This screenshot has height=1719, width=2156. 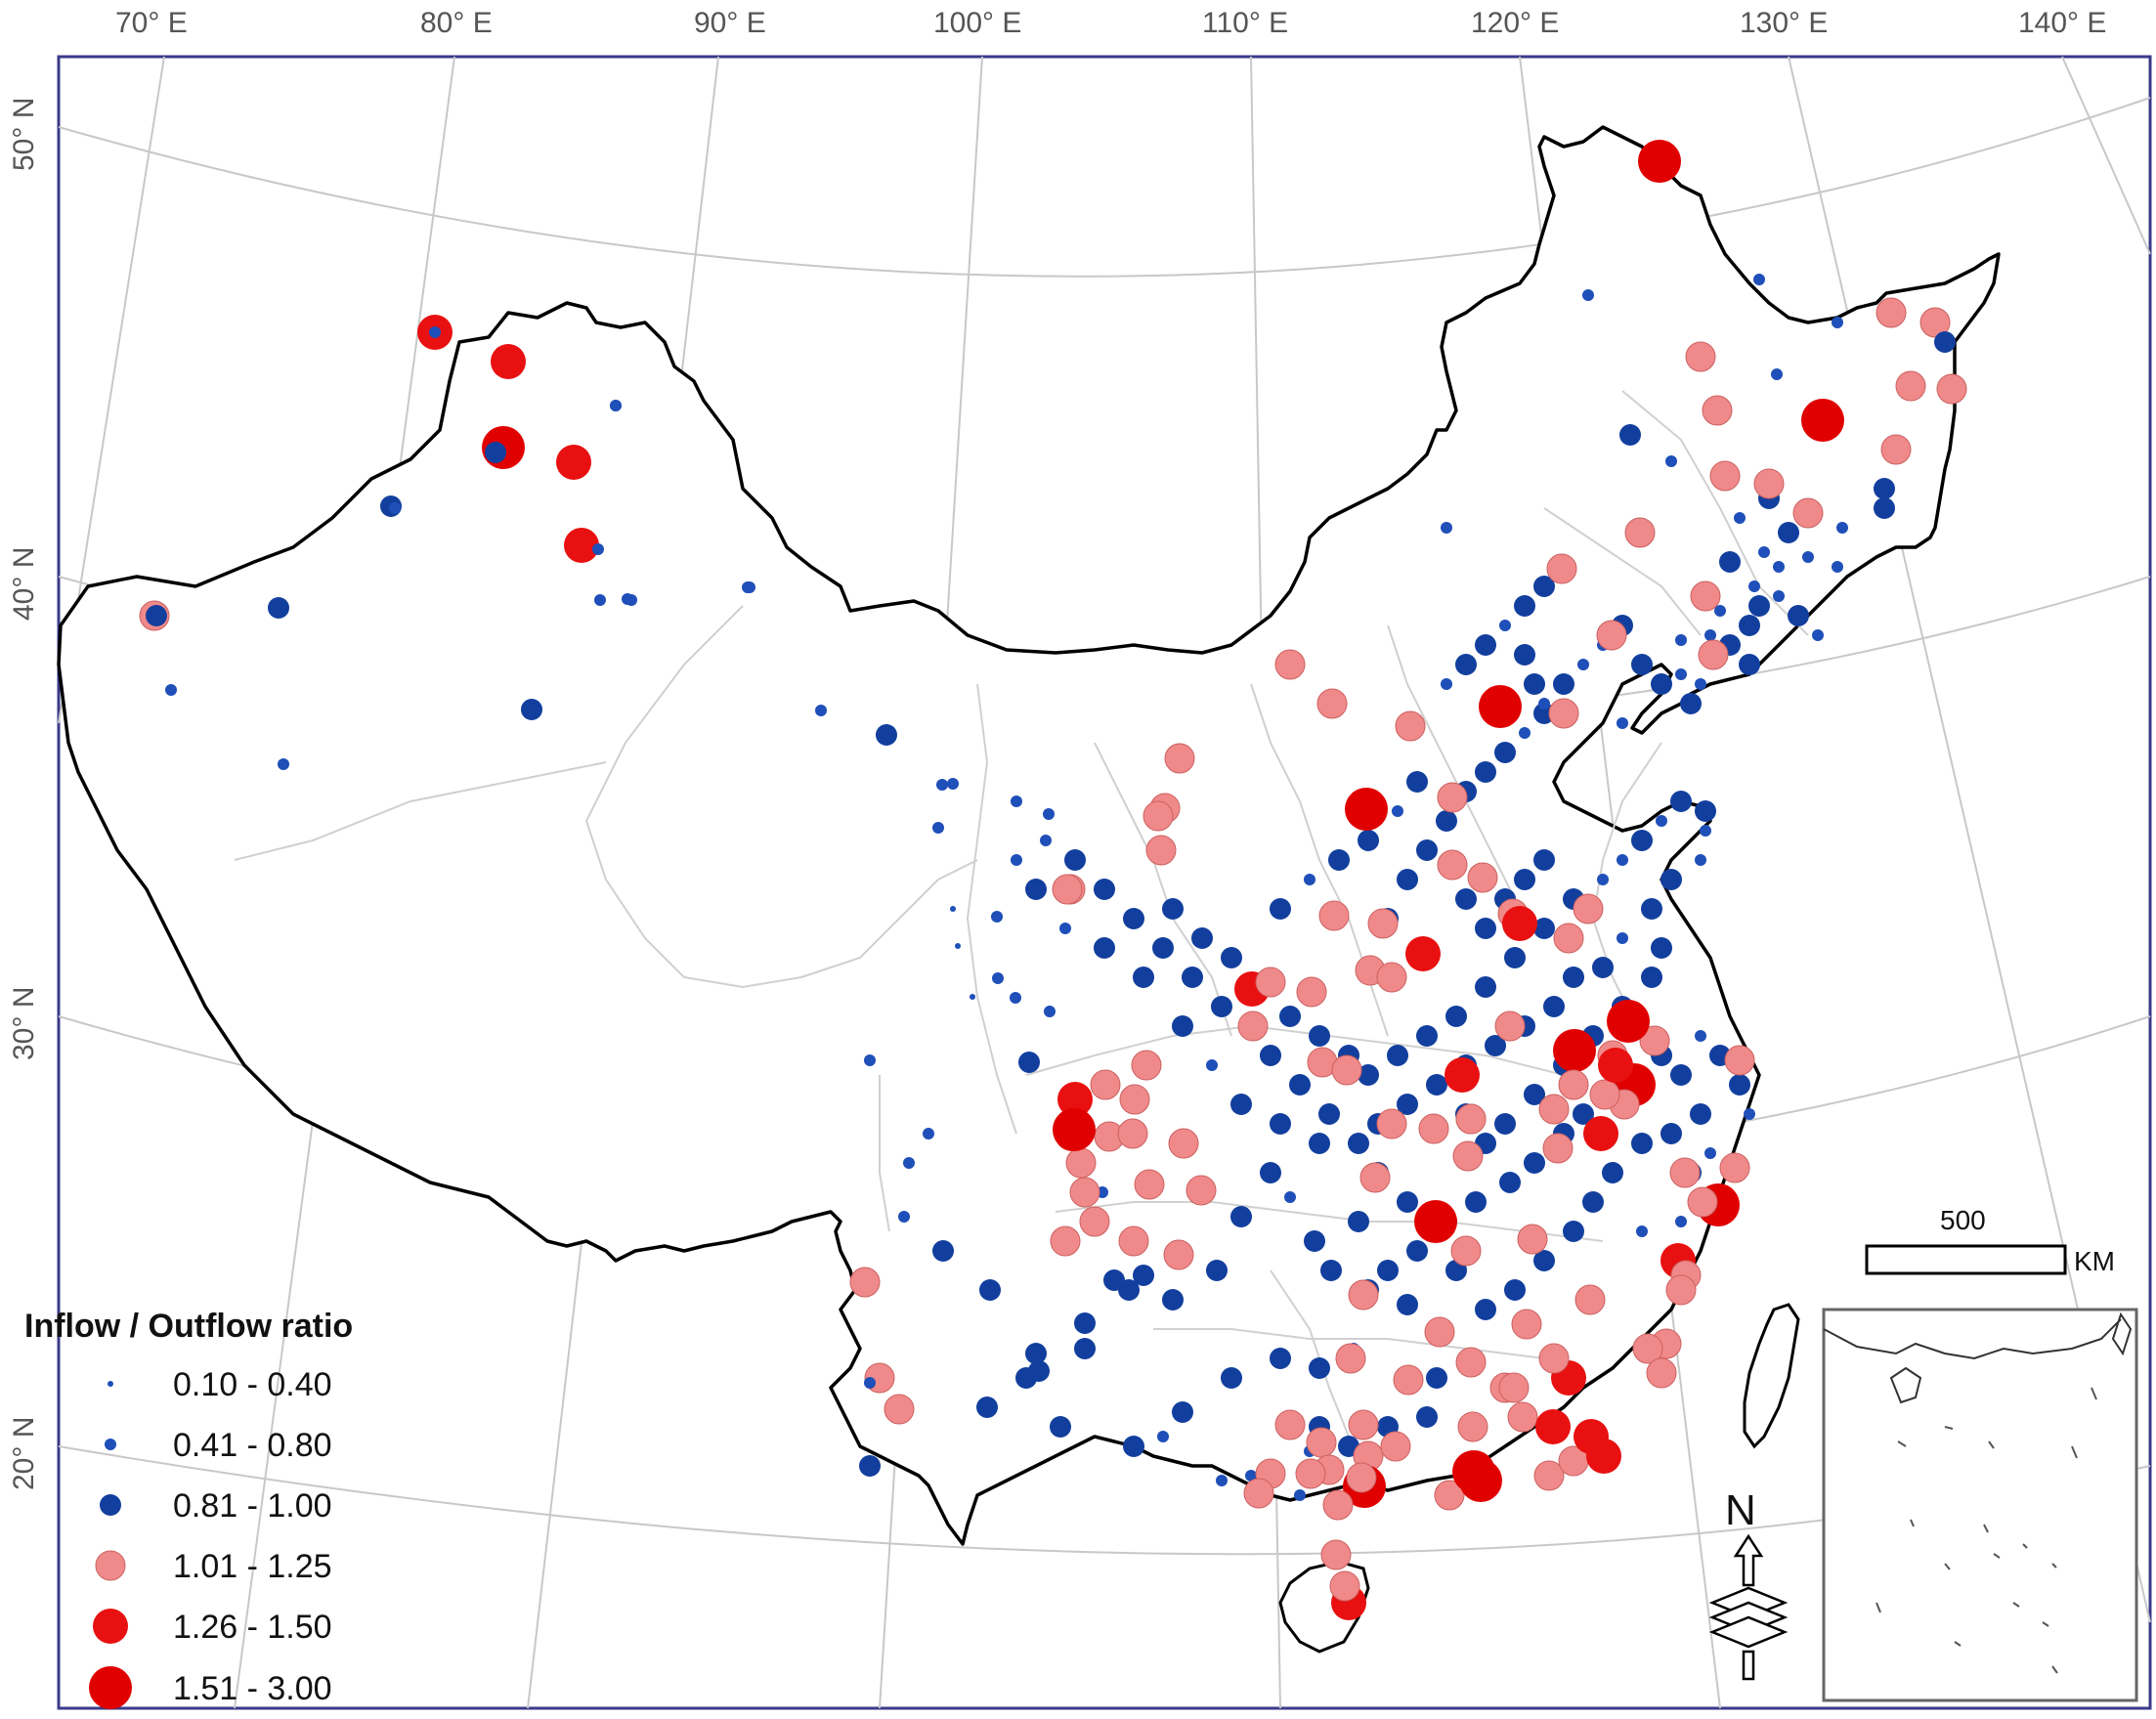 What do you see at coordinates (216, 1506) in the screenshot?
I see `legend-item-2: 0.81 - 1.00` at bounding box center [216, 1506].